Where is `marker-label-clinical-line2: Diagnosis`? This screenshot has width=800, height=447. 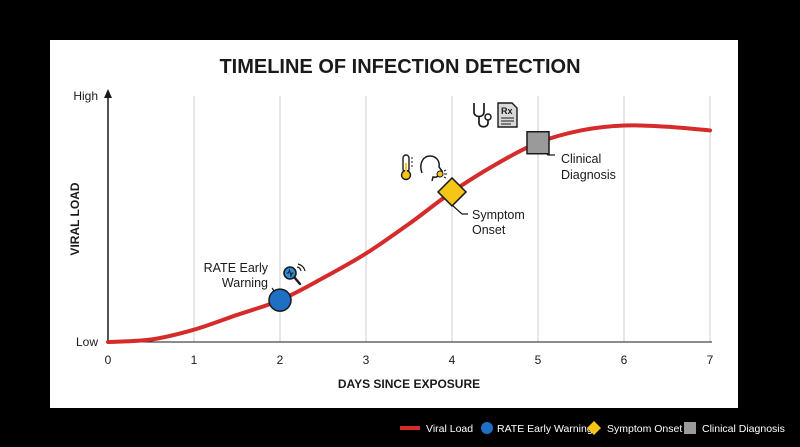
marker-label-clinical-line2: Diagnosis is located at coordinates (588, 175).